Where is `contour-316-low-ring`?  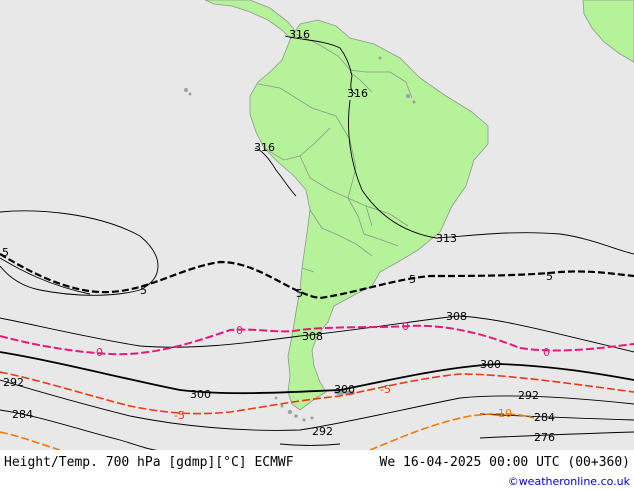 contour-316-low-ring is located at coordinates (79, 253).